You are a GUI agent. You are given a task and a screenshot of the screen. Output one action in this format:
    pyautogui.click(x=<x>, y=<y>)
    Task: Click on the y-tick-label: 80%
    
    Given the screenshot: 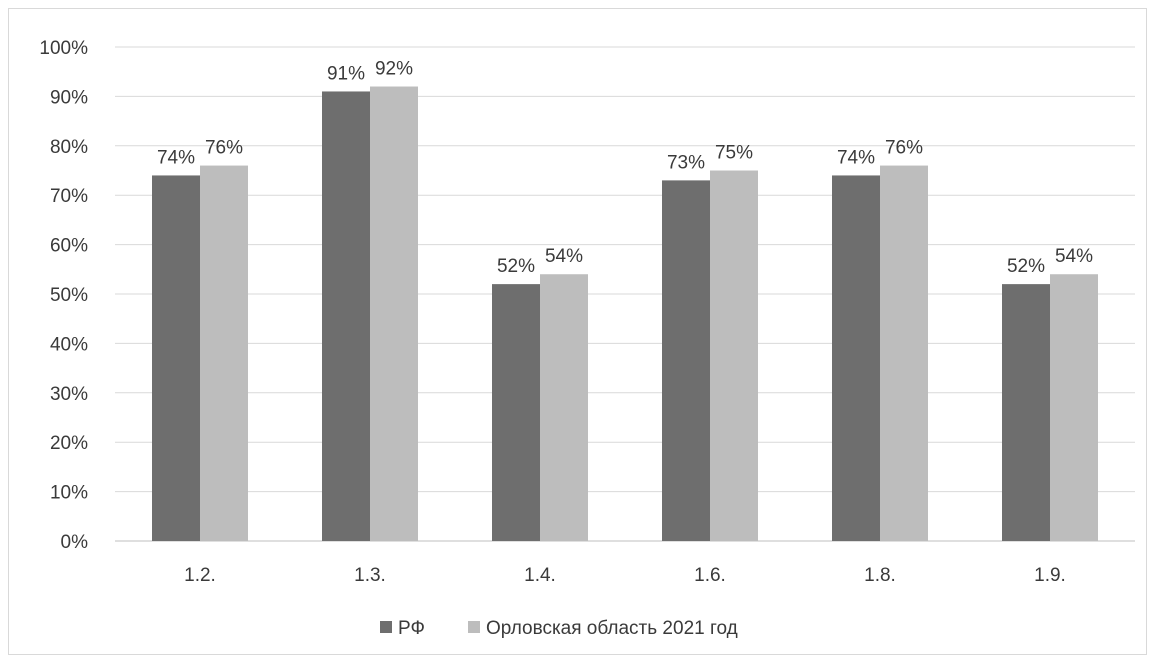 What is the action you would take?
    pyautogui.click(x=69, y=147)
    